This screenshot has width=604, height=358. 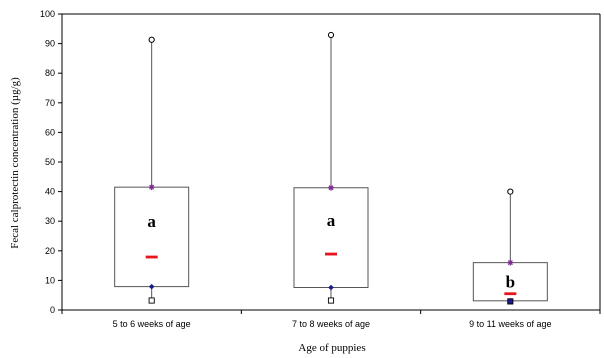 I want to click on y-tick-label: 30, so click(x=50, y=221).